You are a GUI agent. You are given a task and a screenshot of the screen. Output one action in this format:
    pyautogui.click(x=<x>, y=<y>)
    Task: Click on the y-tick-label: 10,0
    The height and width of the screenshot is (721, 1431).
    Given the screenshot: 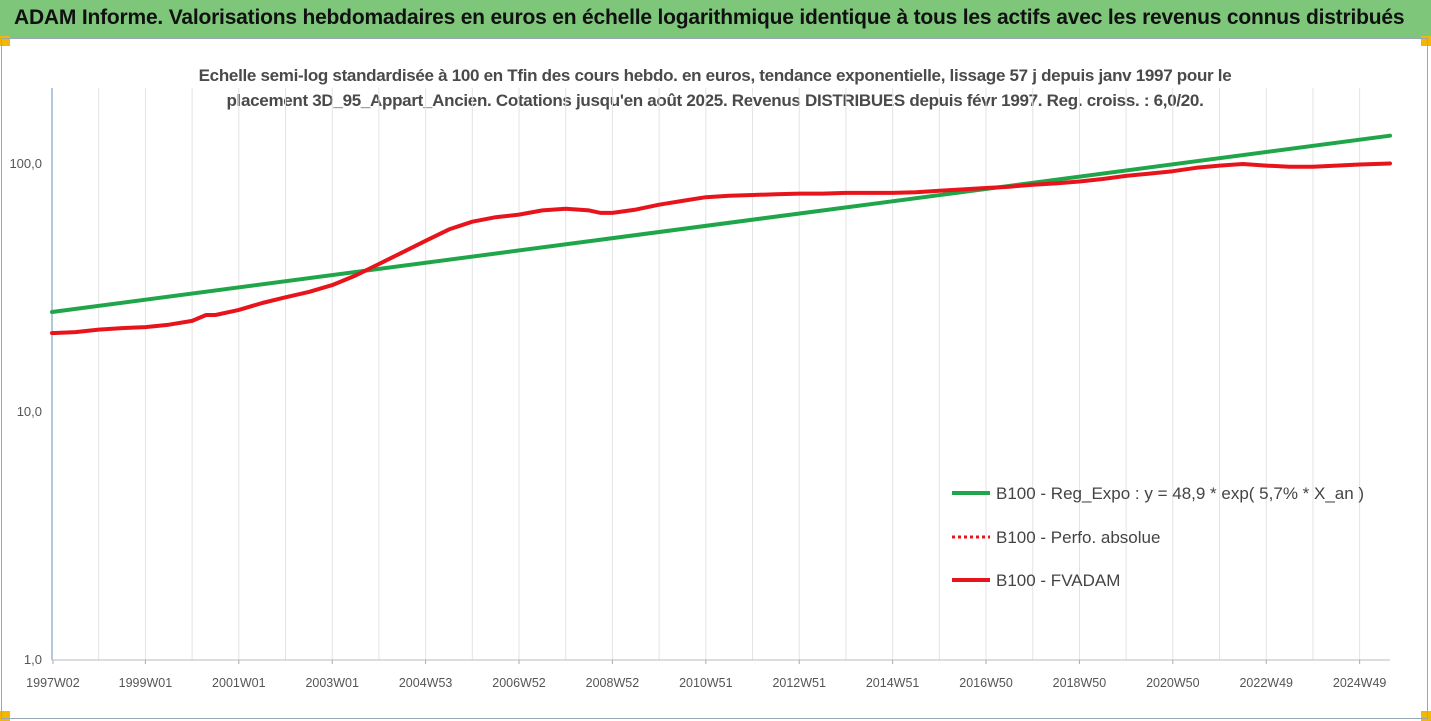 What is the action you would take?
    pyautogui.click(x=29, y=411)
    